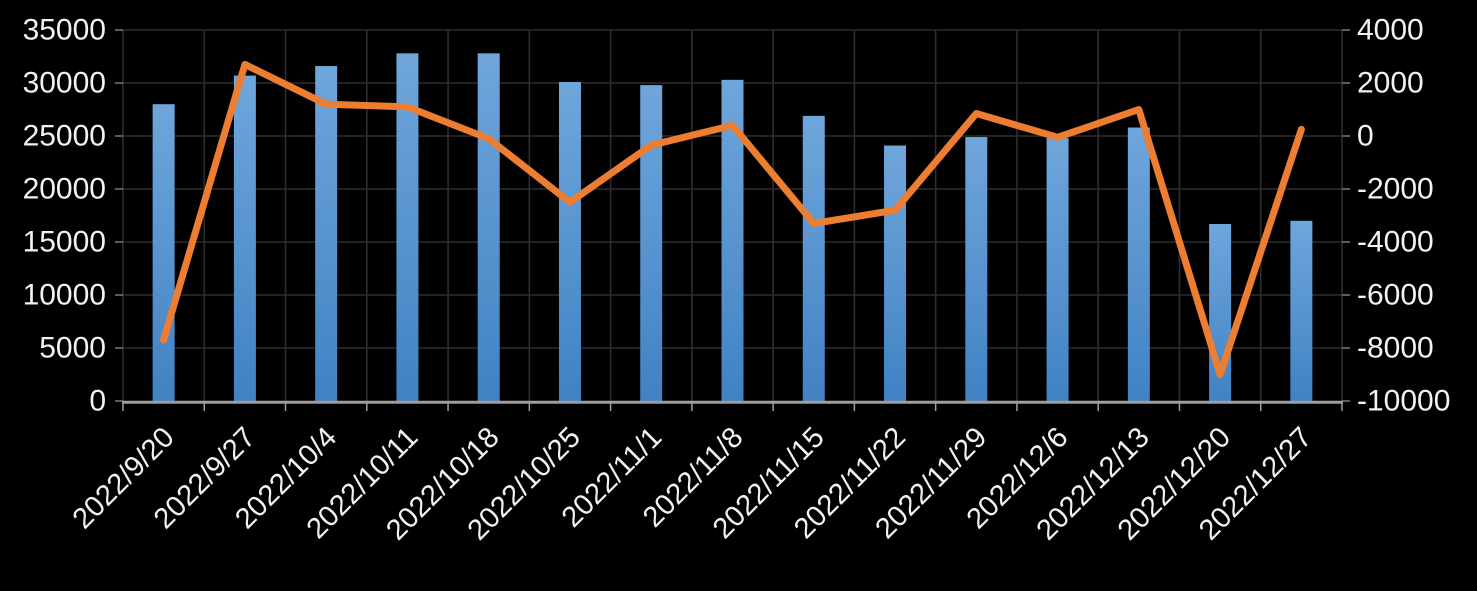 Image resolution: width=1477 pixels, height=591 pixels. What do you see at coordinates (64, 242) in the screenshot?
I see `left-axis-tick-label: 15000` at bounding box center [64, 242].